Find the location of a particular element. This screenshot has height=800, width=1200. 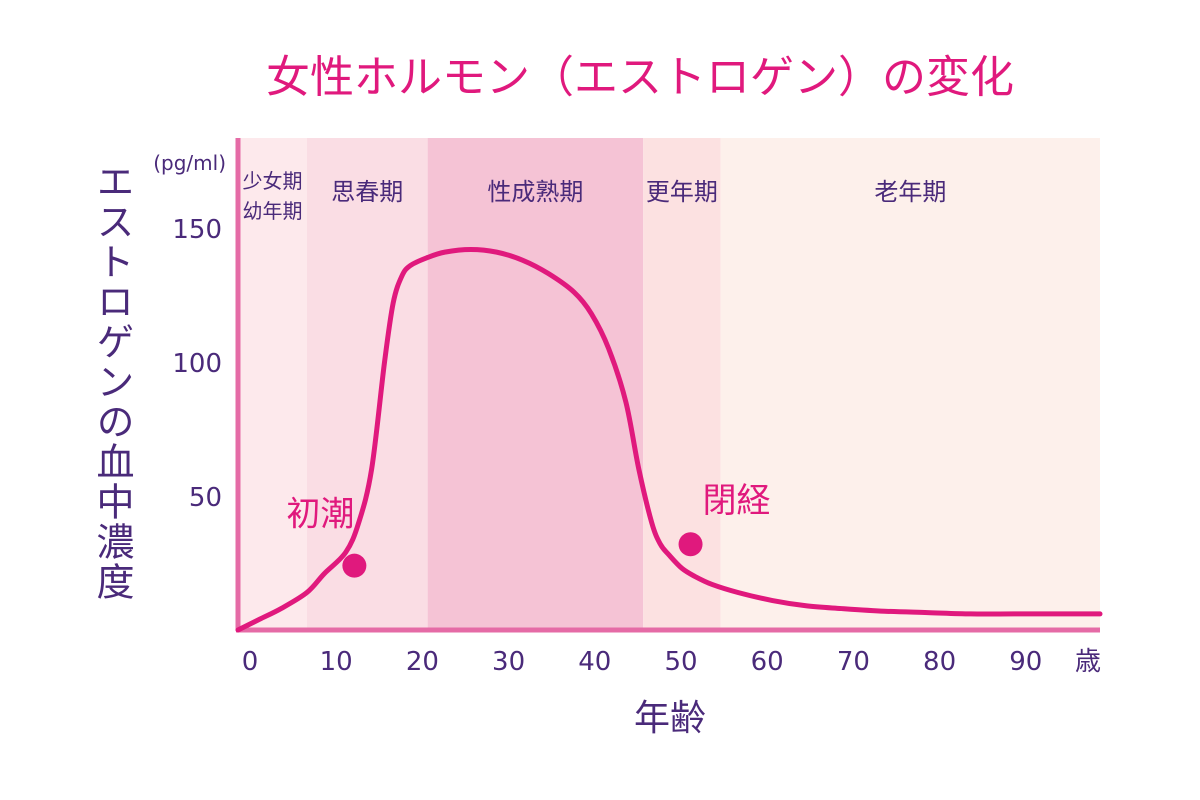

x-unit-label: 歳 is located at coordinates (1088, 662).